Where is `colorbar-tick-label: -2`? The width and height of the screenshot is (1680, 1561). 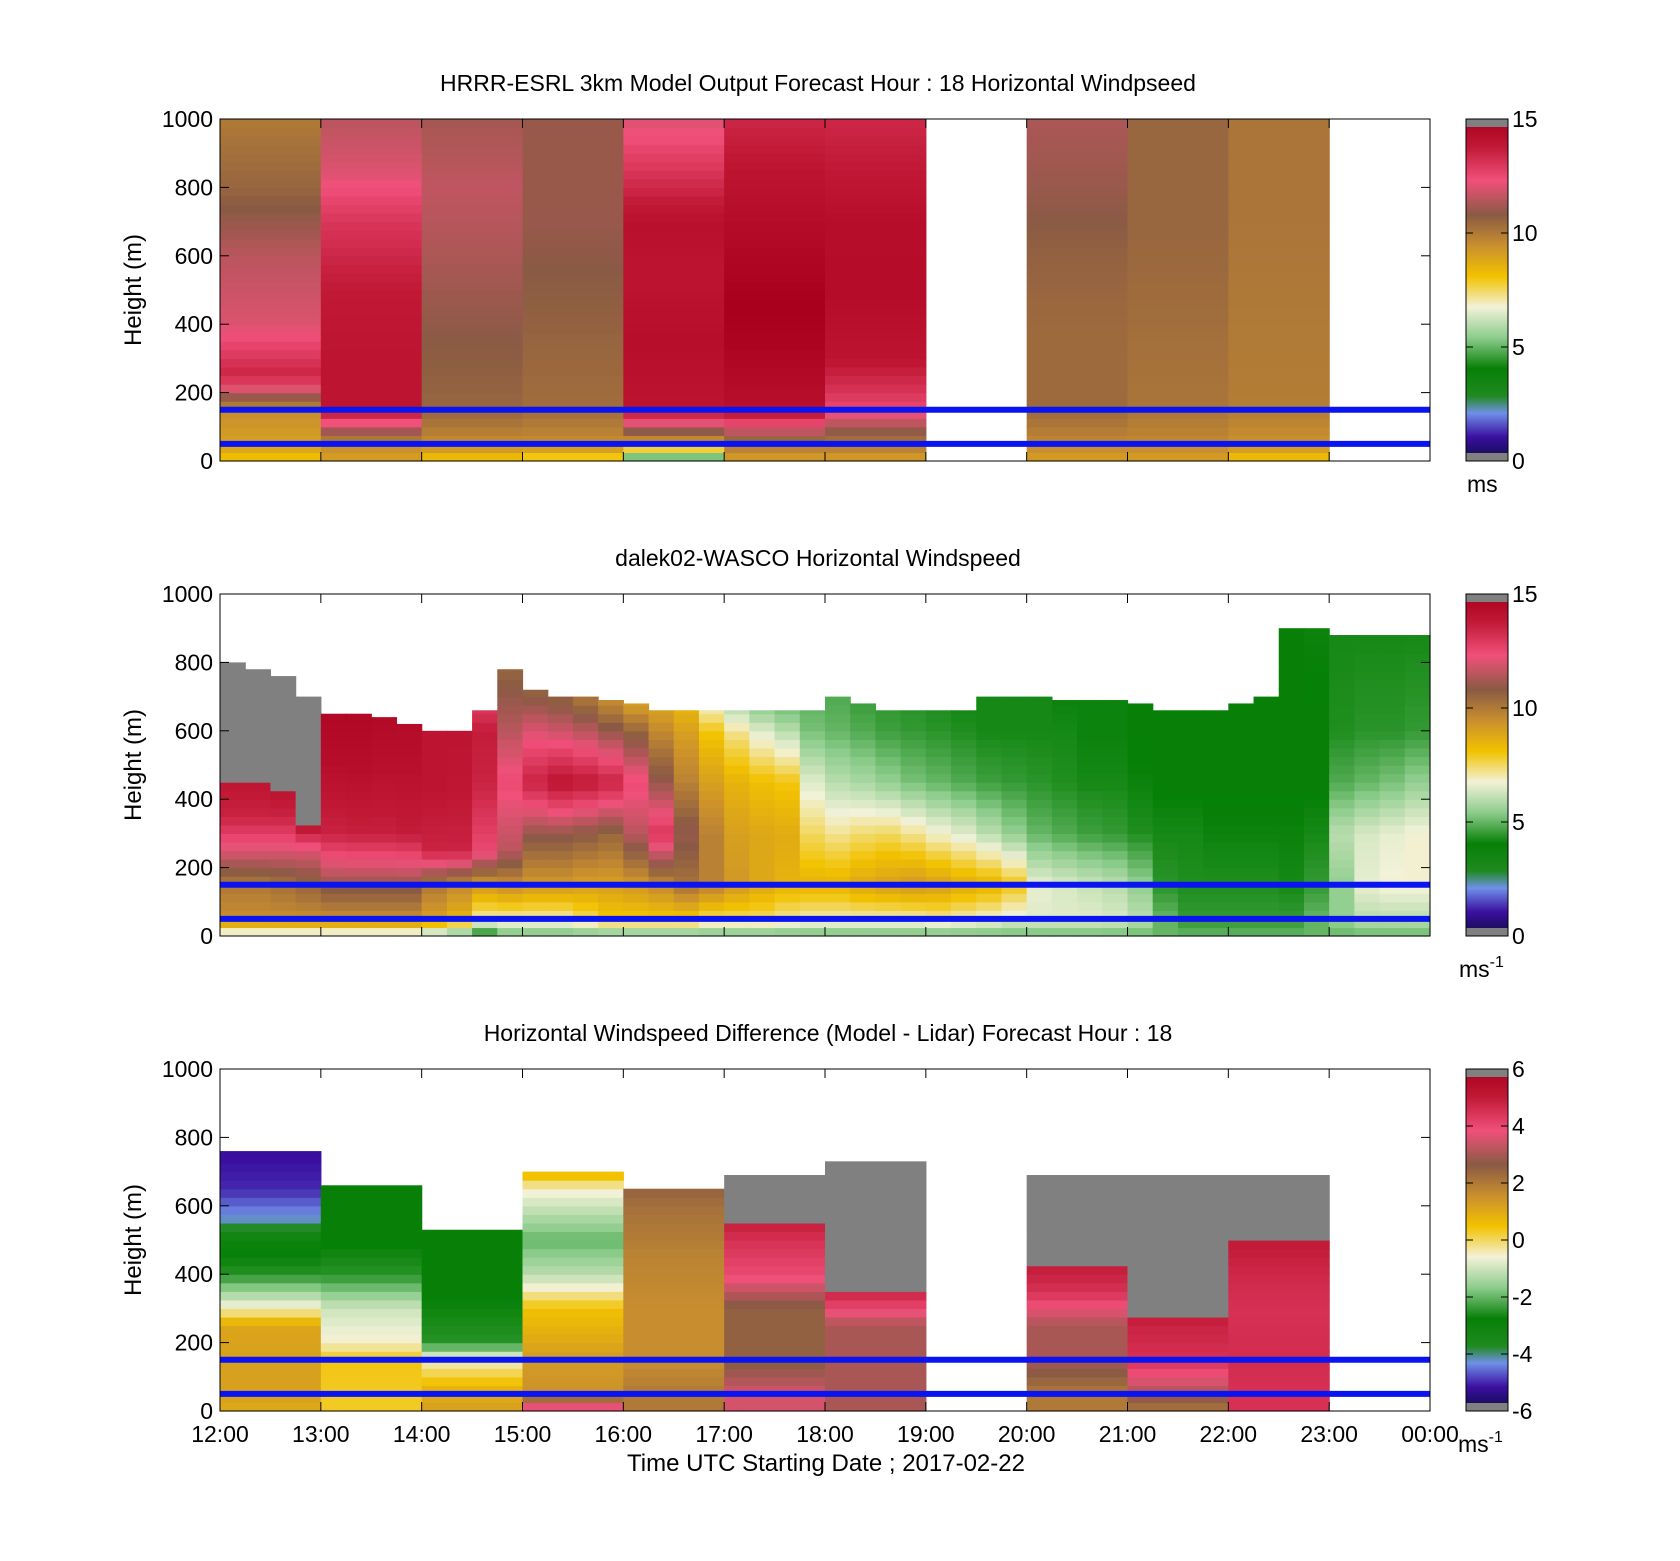 colorbar-tick-label: -2 is located at coordinates (1522, 1297).